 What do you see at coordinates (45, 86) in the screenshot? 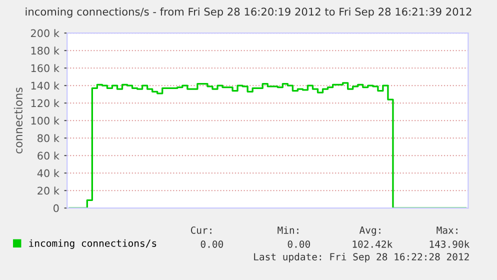
I see `y-tick-label: 140 k` at bounding box center [45, 86].